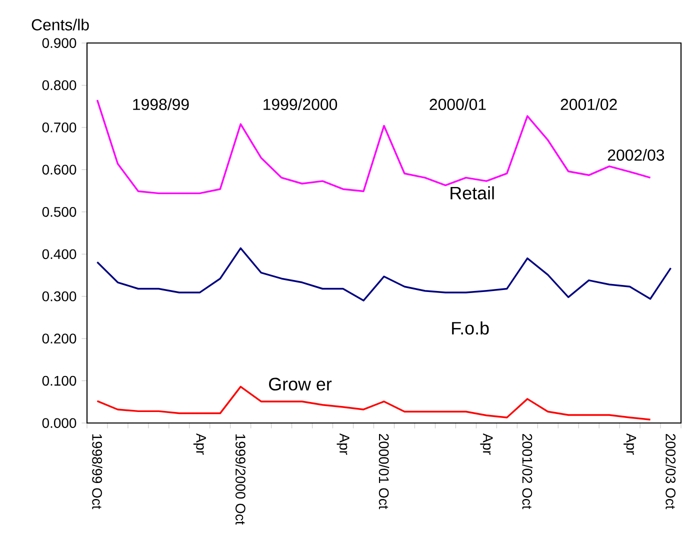 The image size is (687, 546). What do you see at coordinates (60, 24) in the screenshot?
I see `y-axis-title: Cents/lb` at bounding box center [60, 24].